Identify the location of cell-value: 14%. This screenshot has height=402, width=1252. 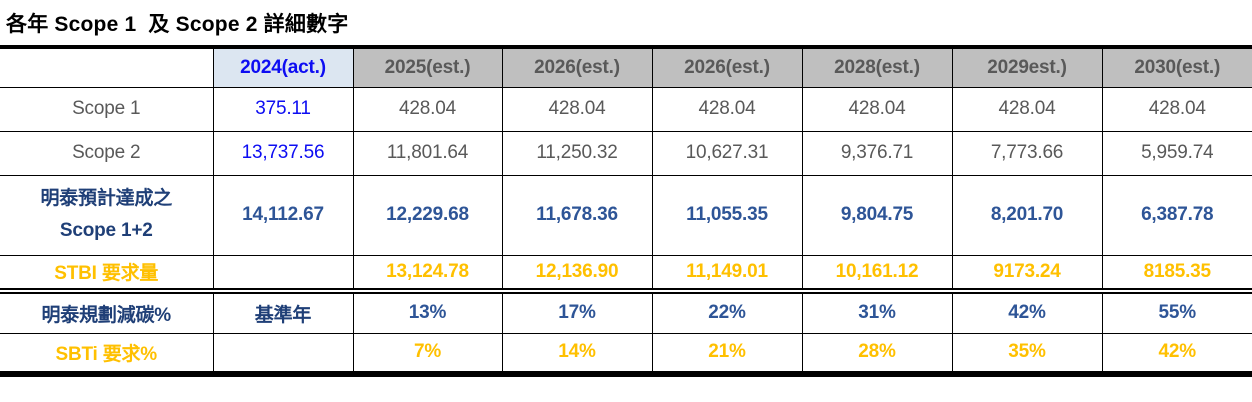
(577, 354).